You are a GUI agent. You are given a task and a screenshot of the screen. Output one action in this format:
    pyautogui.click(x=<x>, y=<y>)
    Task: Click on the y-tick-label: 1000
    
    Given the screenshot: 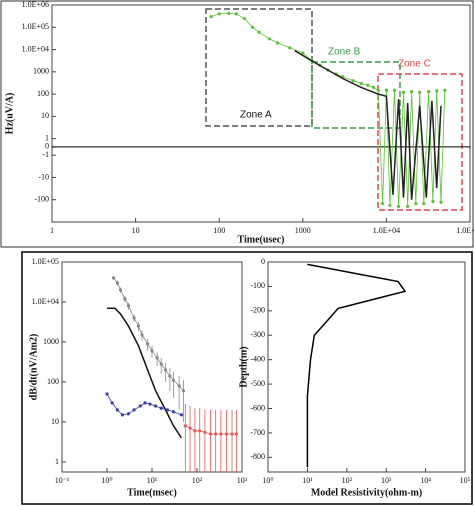 What is the action you would take?
    pyautogui.click(x=41, y=71)
    